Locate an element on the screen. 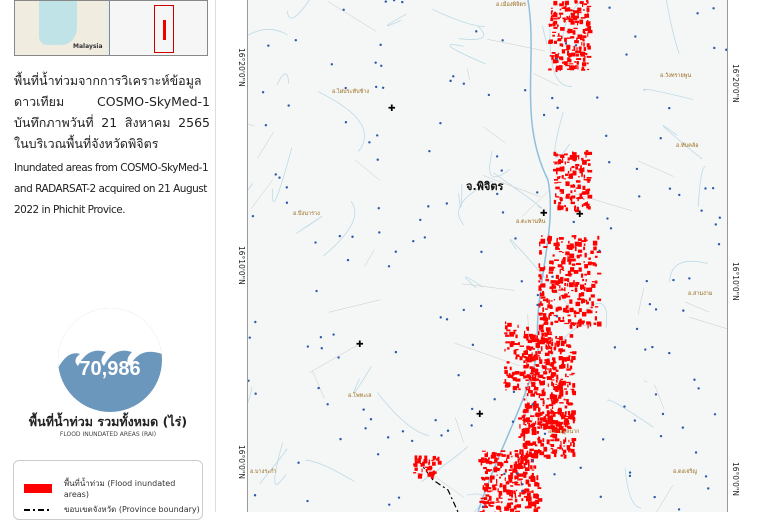 The image size is (768, 520). place-label: อ.ดงเจริญ is located at coordinates (685, 472).